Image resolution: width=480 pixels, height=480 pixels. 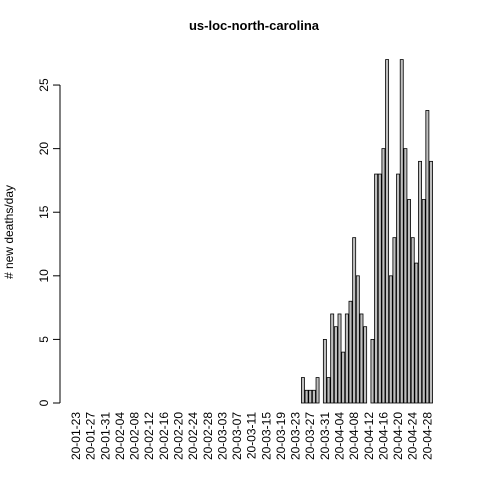 I want to click on x-tick-label: 20-02-12, so click(x=149, y=436).